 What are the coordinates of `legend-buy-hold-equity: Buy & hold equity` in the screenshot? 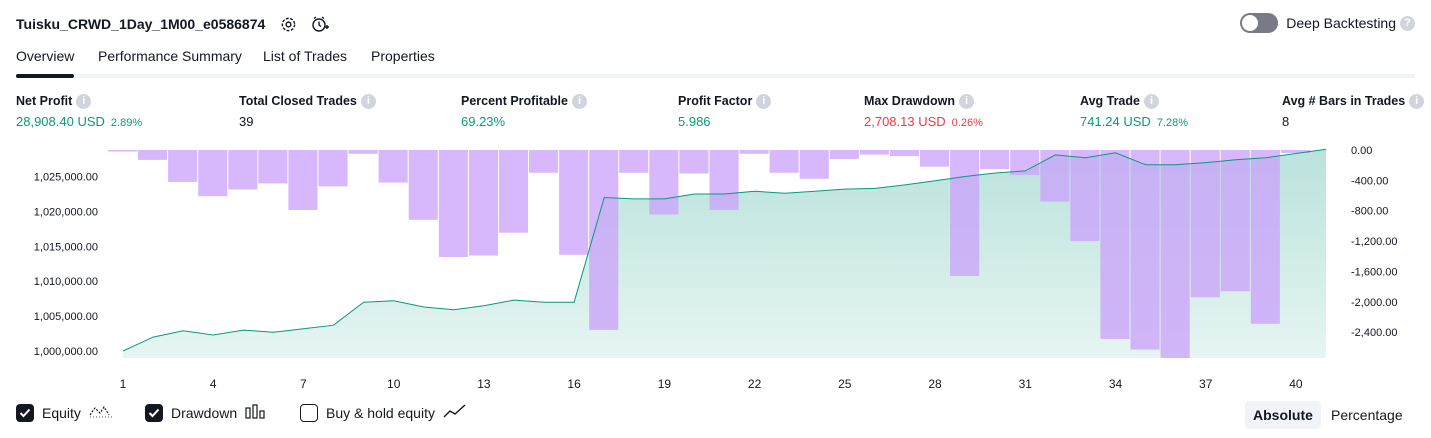 It's located at (383, 412).